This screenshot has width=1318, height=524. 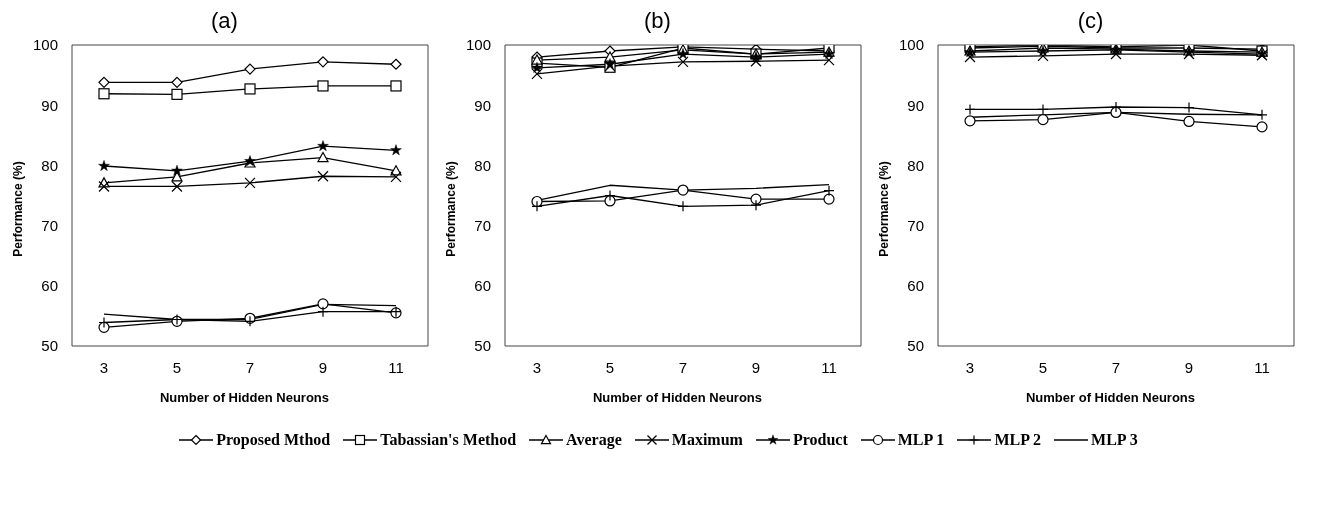 I want to click on legend-label: Average, so click(x=594, y=440).